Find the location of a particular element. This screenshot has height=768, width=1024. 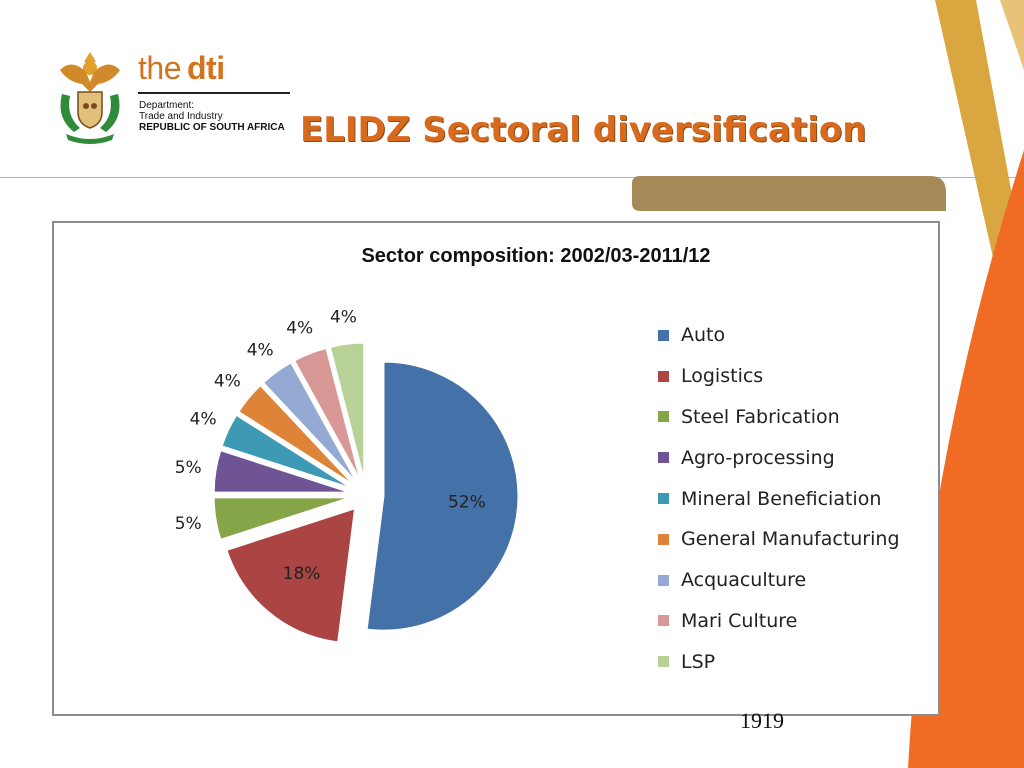

data-label-mineral-beneficiation: 4% is located at coordinates (203, 419).